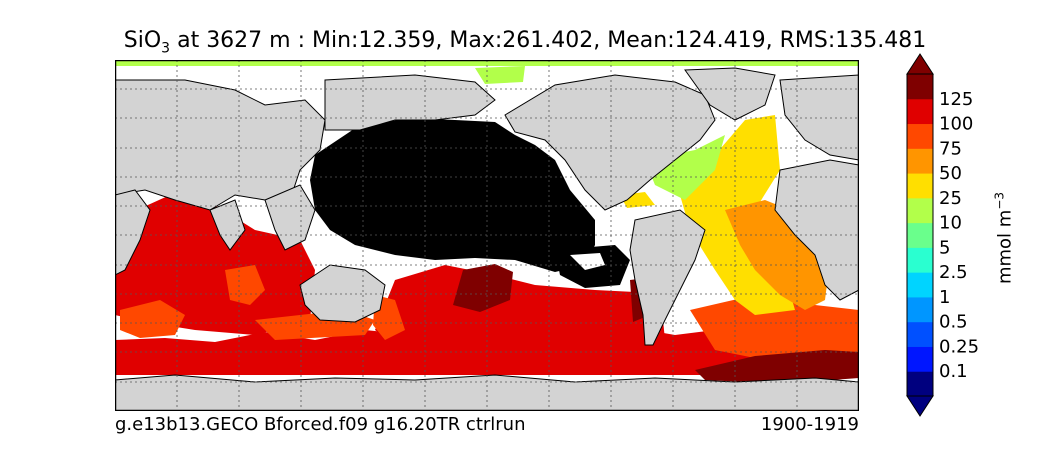  I want to click on landmass-europe-right, so click(819, 117).